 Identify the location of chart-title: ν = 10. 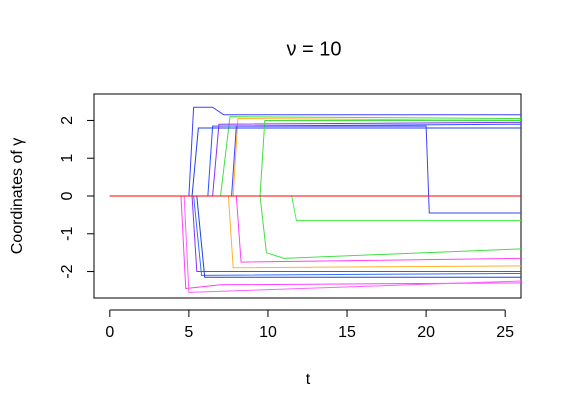
(313, 49).